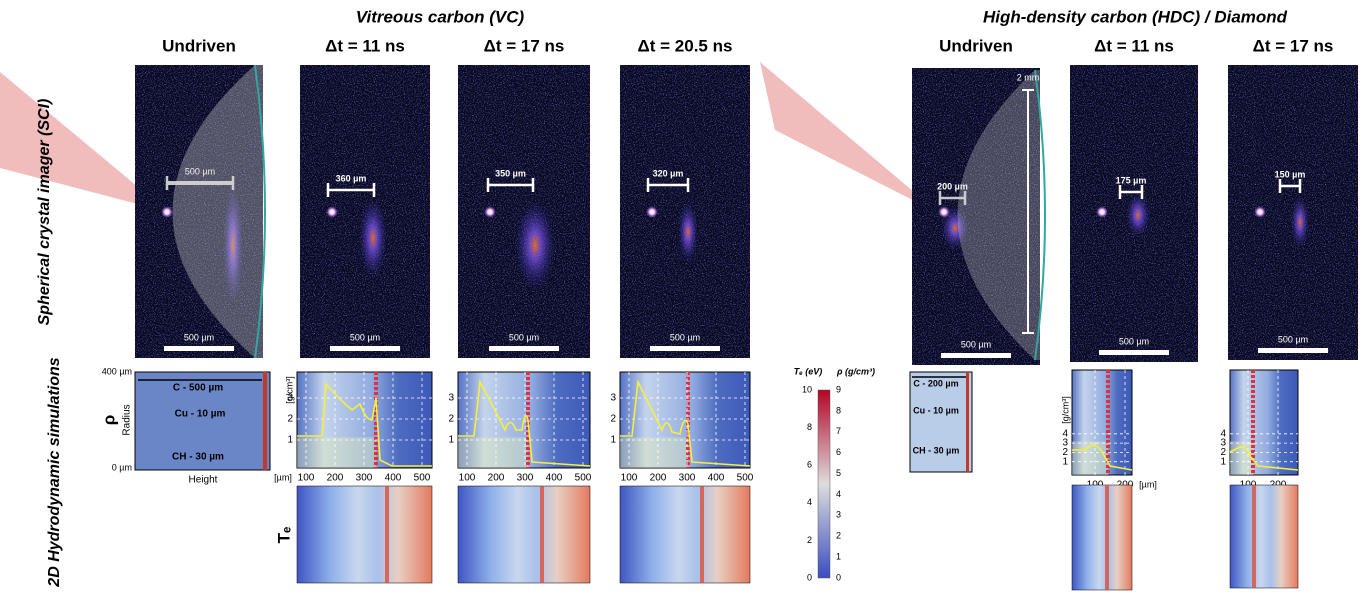  I want to click on layer-label: Cu - 10 µm, so click(936, 410).